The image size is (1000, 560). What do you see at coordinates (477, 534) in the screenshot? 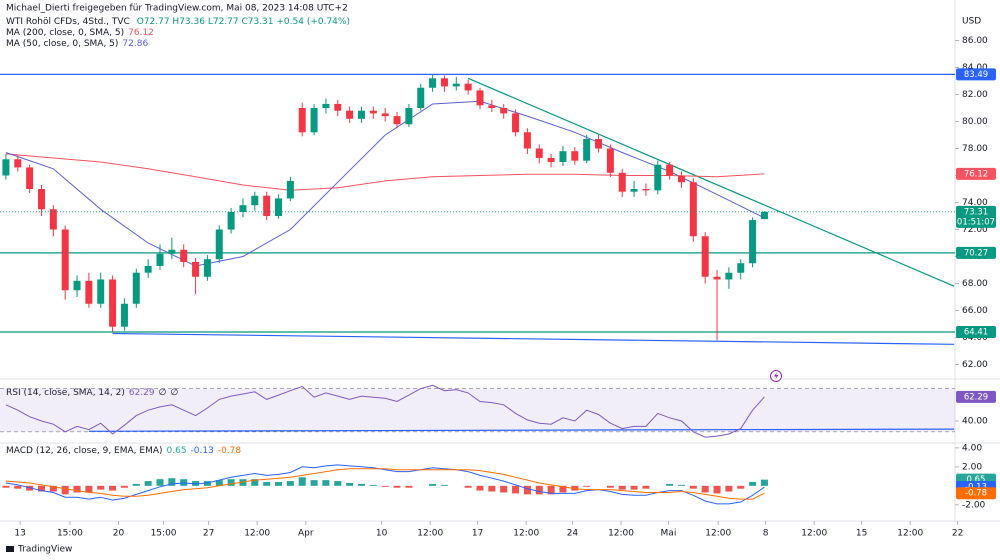
I see `x-tick-label: 17` at bounding box center [477, 534].